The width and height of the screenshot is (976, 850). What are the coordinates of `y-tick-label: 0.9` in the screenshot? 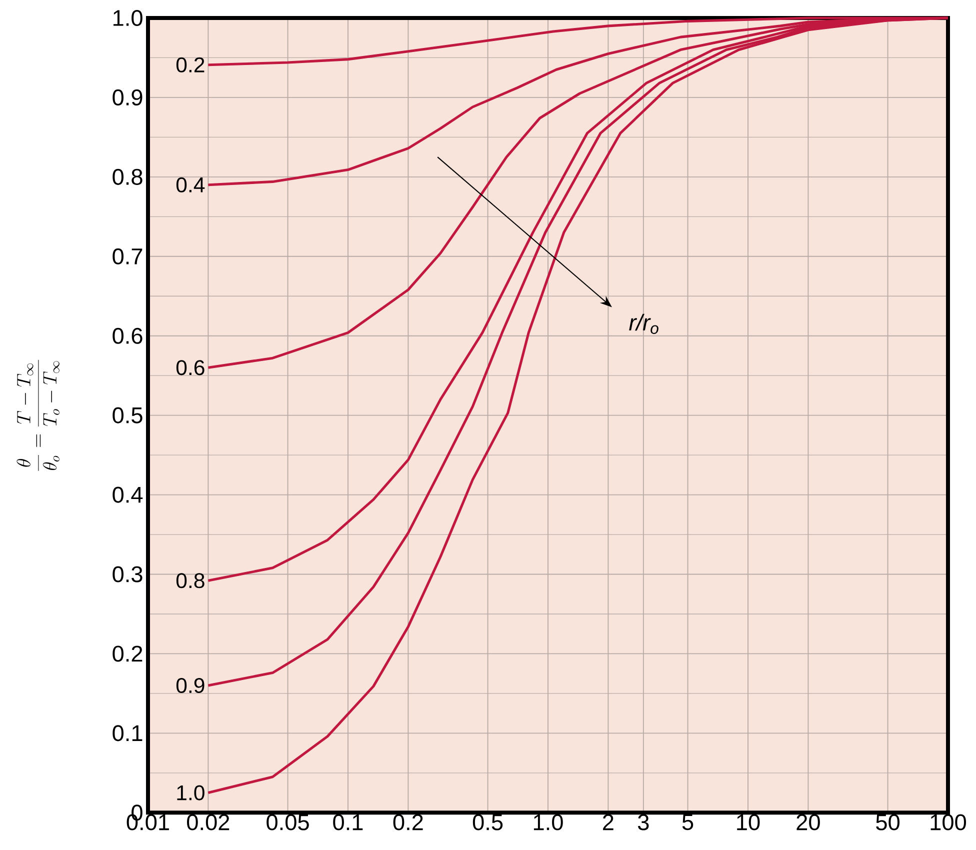 It's located at (127, 97).